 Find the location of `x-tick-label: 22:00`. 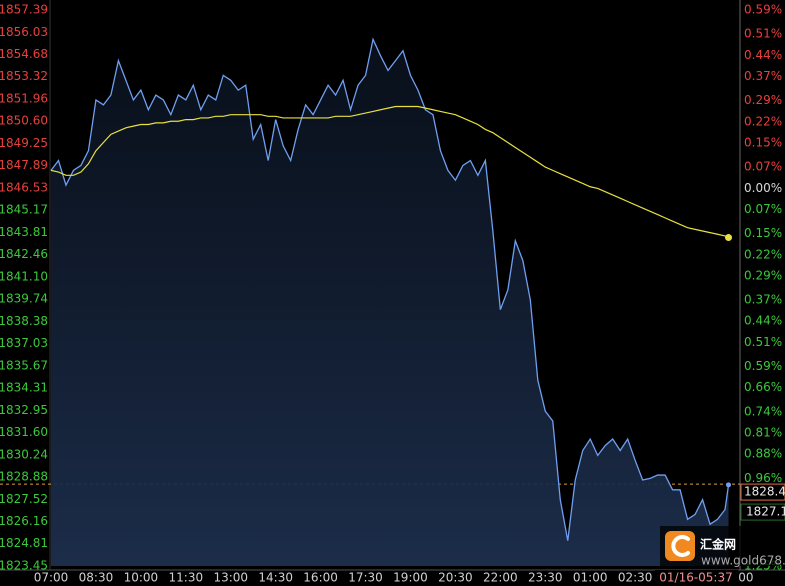

x-tick-label: 22:00 is located at coordinates (500, 578).